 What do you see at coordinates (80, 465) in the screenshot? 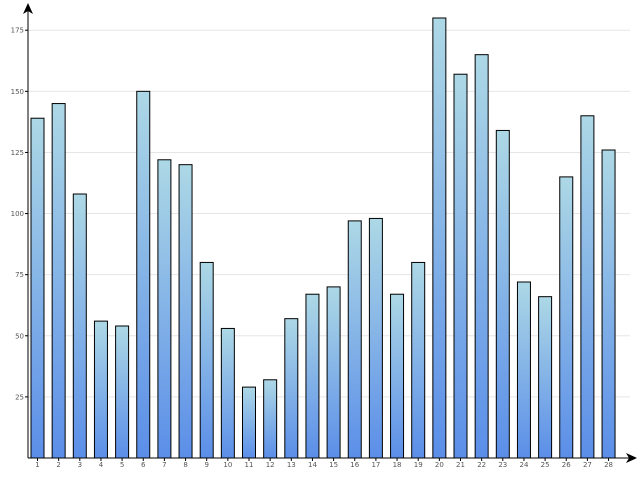
I see `x-tick-label: 3` at bounding box center [80, 465].